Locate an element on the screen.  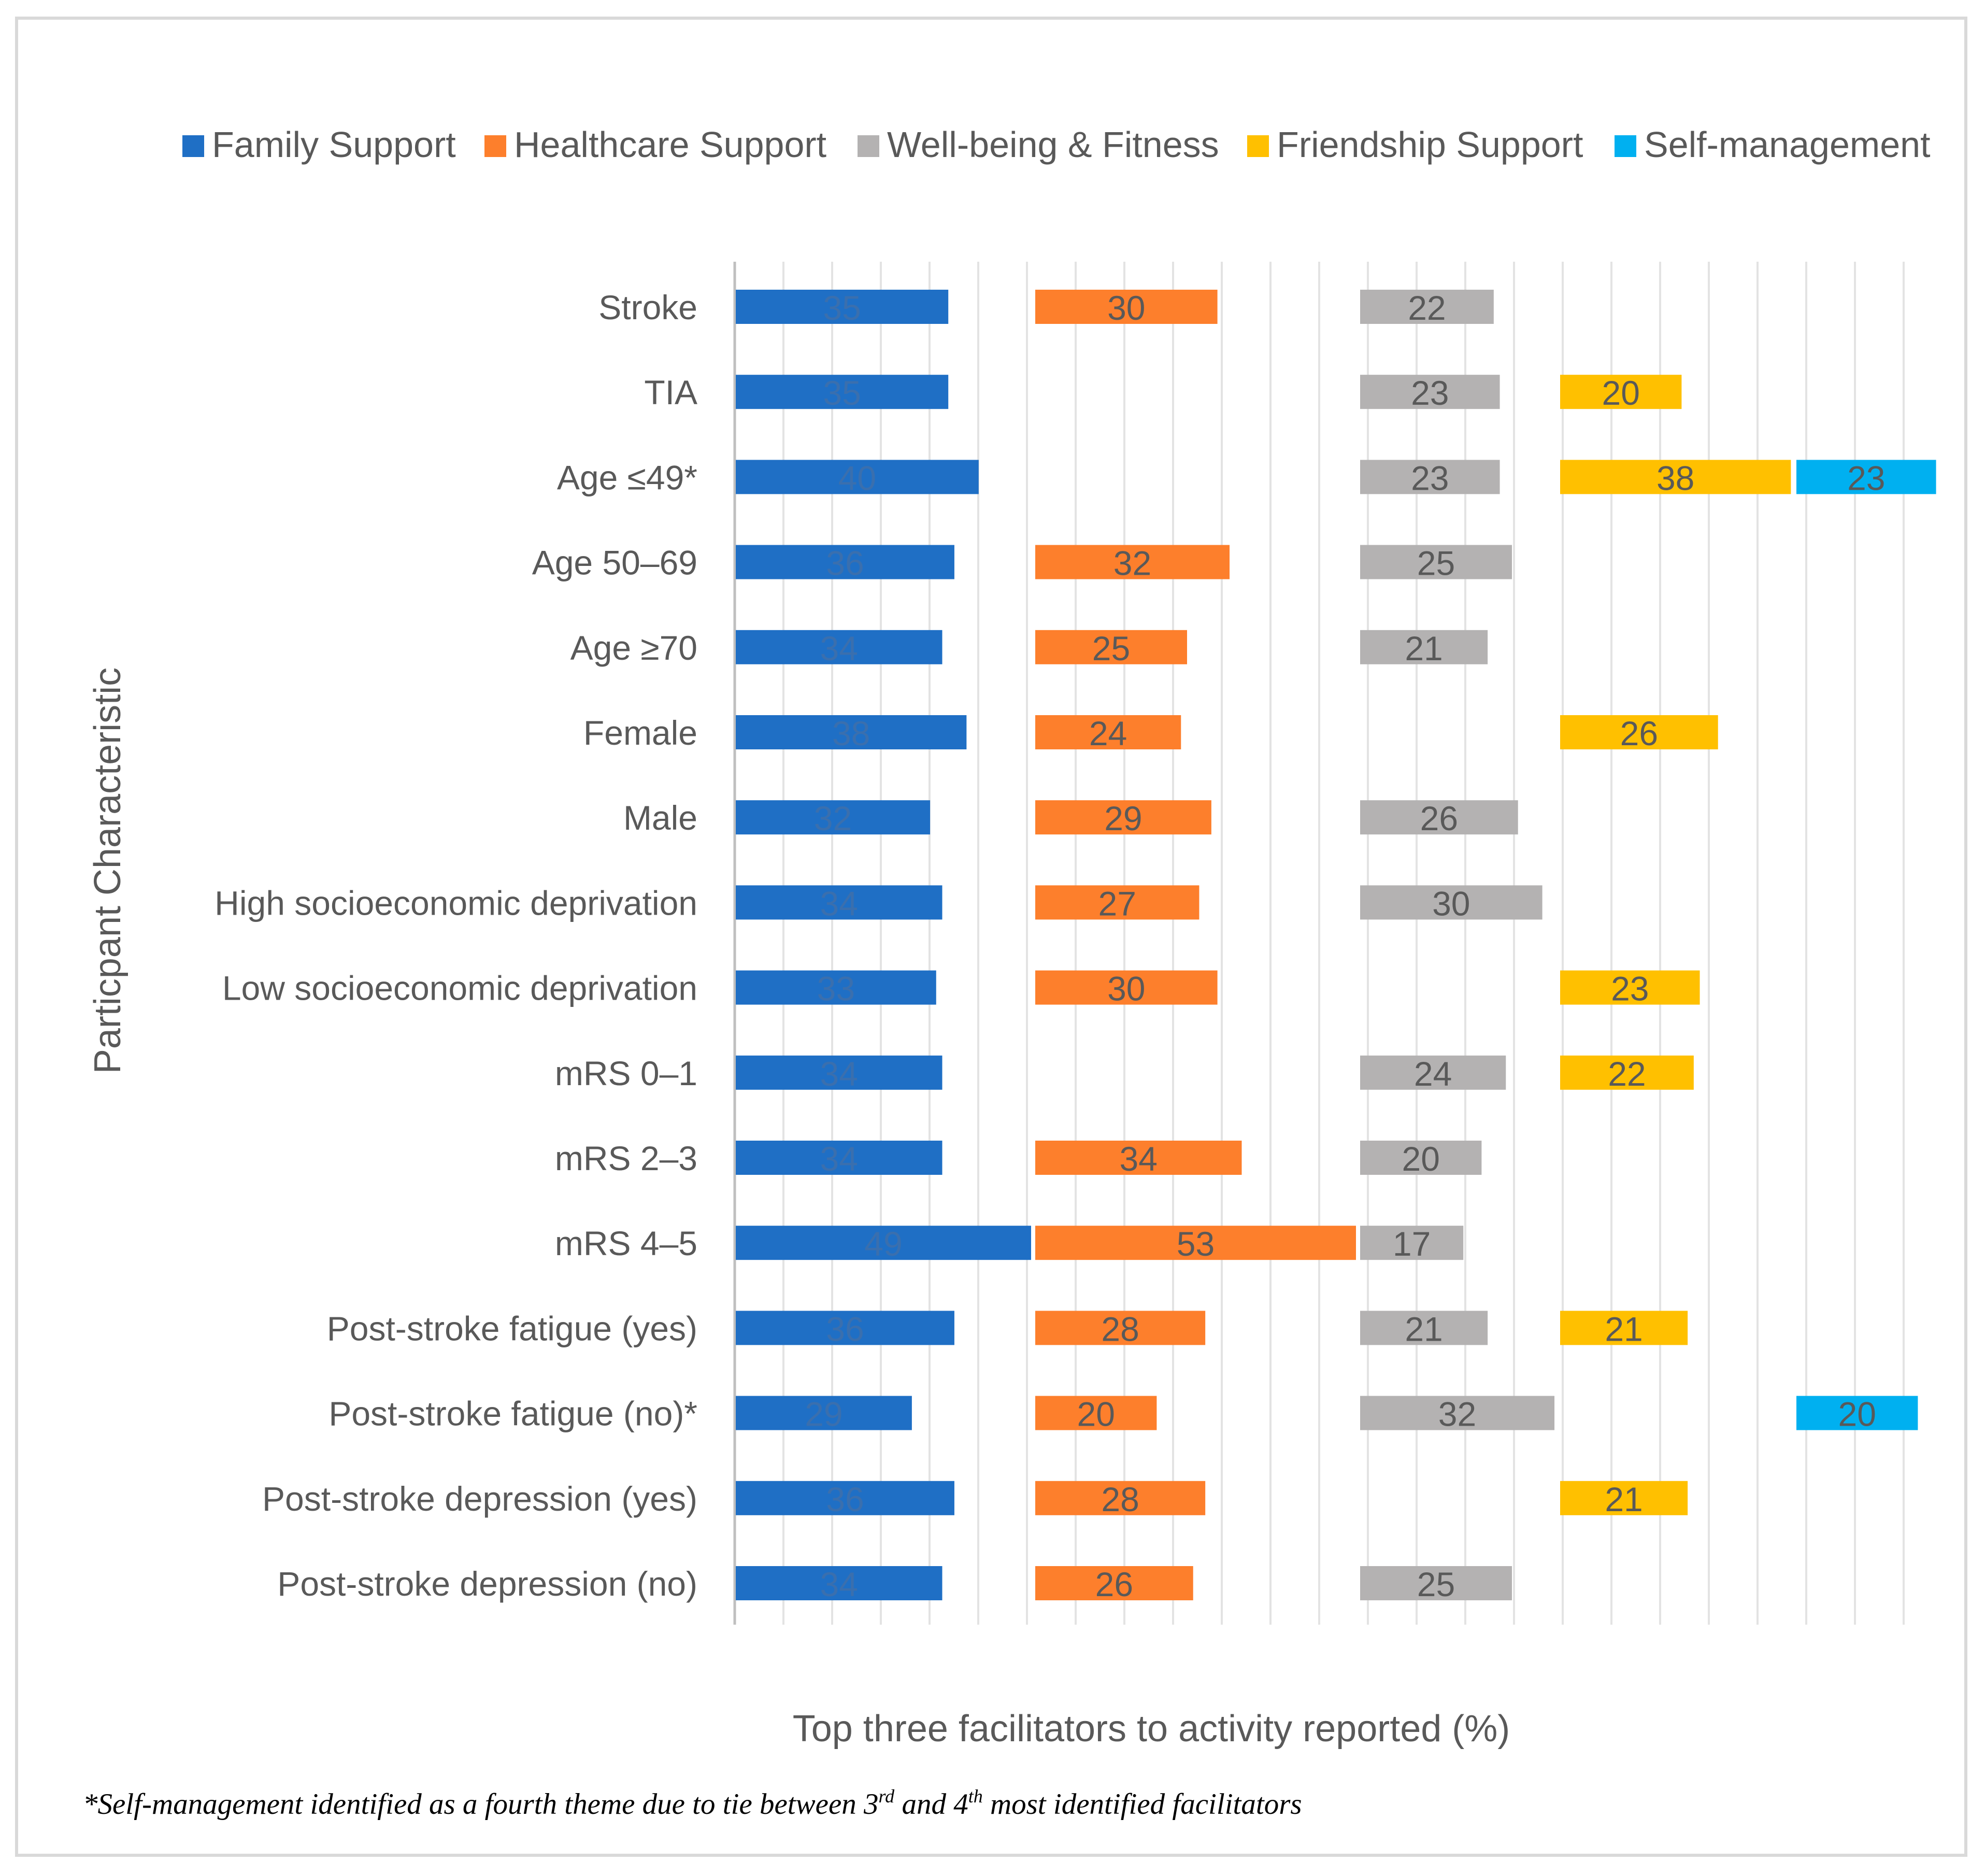
bar-family-support-low-socioeconomic-deprivation is located at coordinates (836, 987).